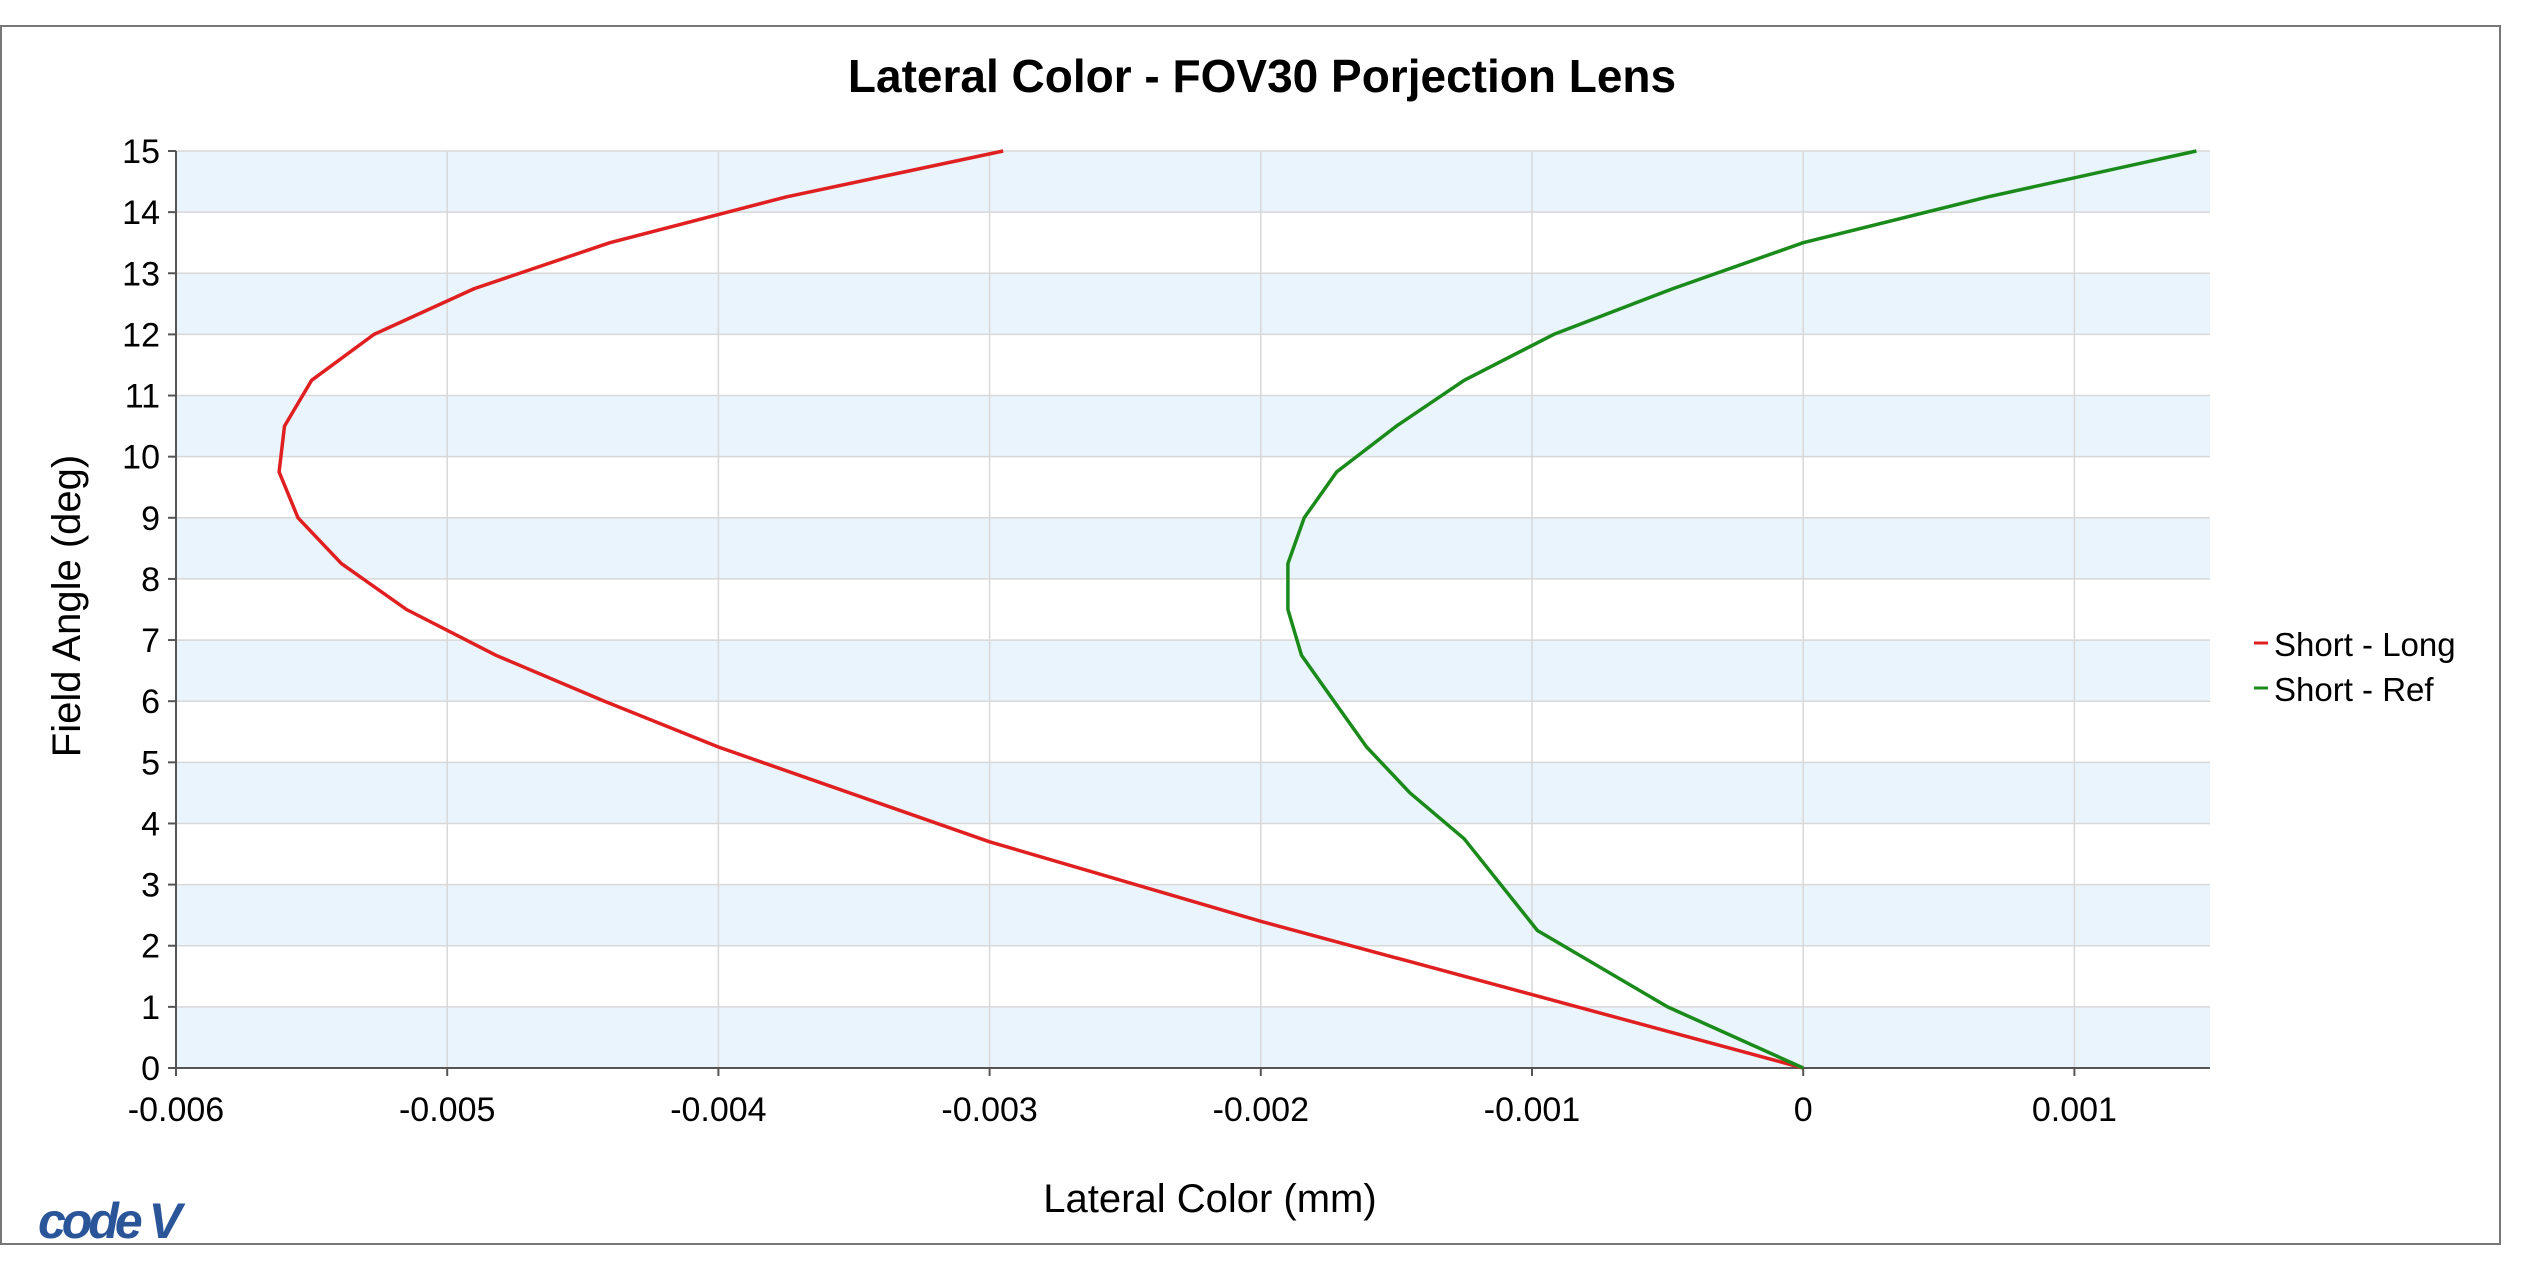  What do you see at coordinates (150, 702) in the screenshot?
I see `y-tick-label: 6` at bounding box center [150, 702].